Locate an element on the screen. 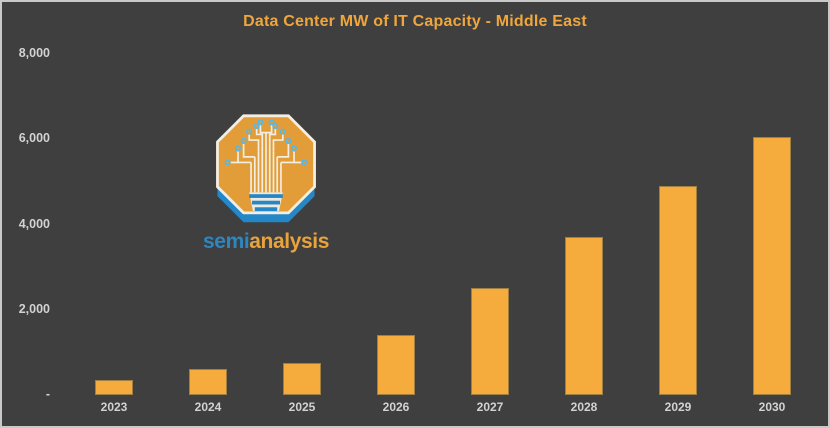 This screenshot has height=428, width=830. bulb-base-icon is located at coordinates (266, 201).